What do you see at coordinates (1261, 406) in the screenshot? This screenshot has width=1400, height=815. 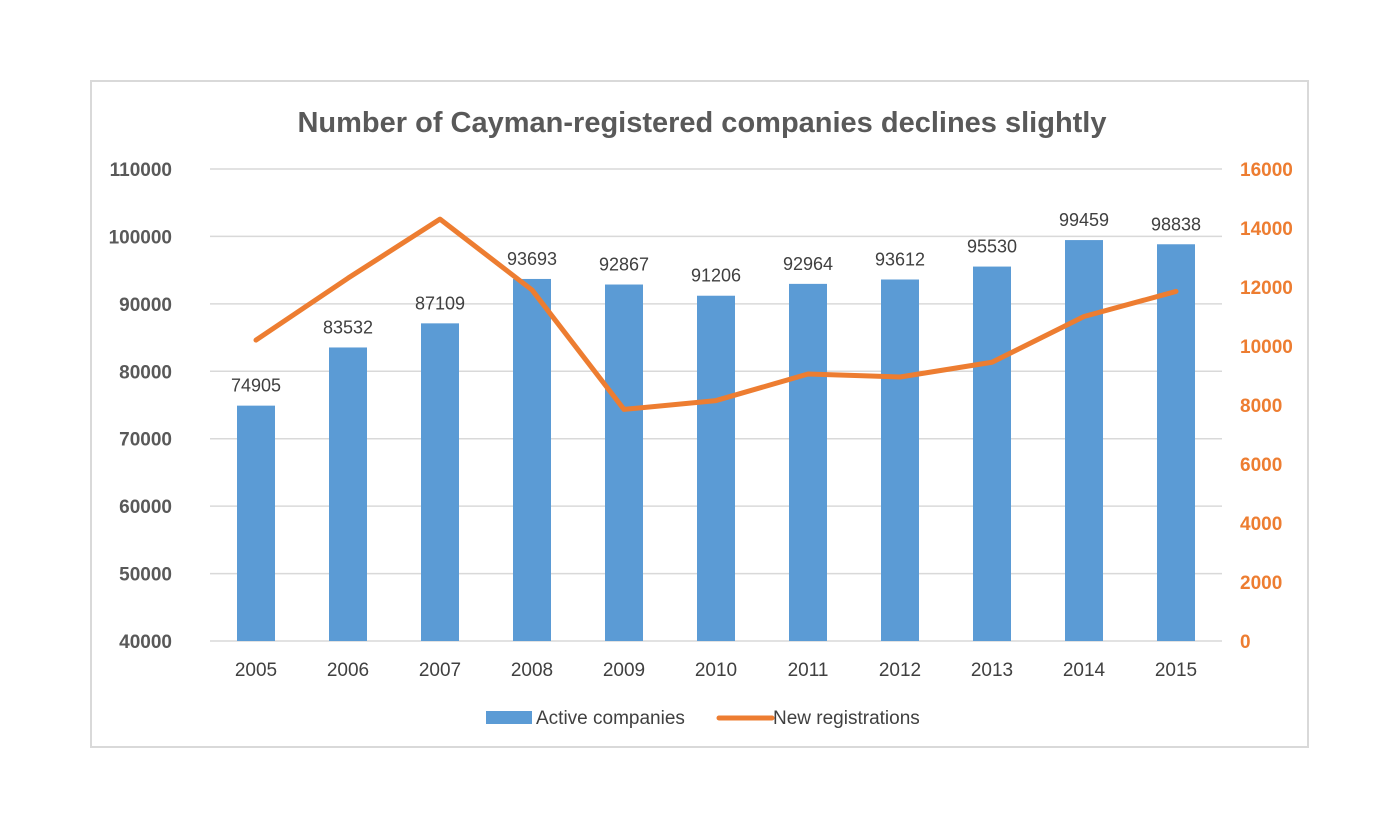 I see `y-right-tick-label: 8000` at bounding box center [1261, 406].